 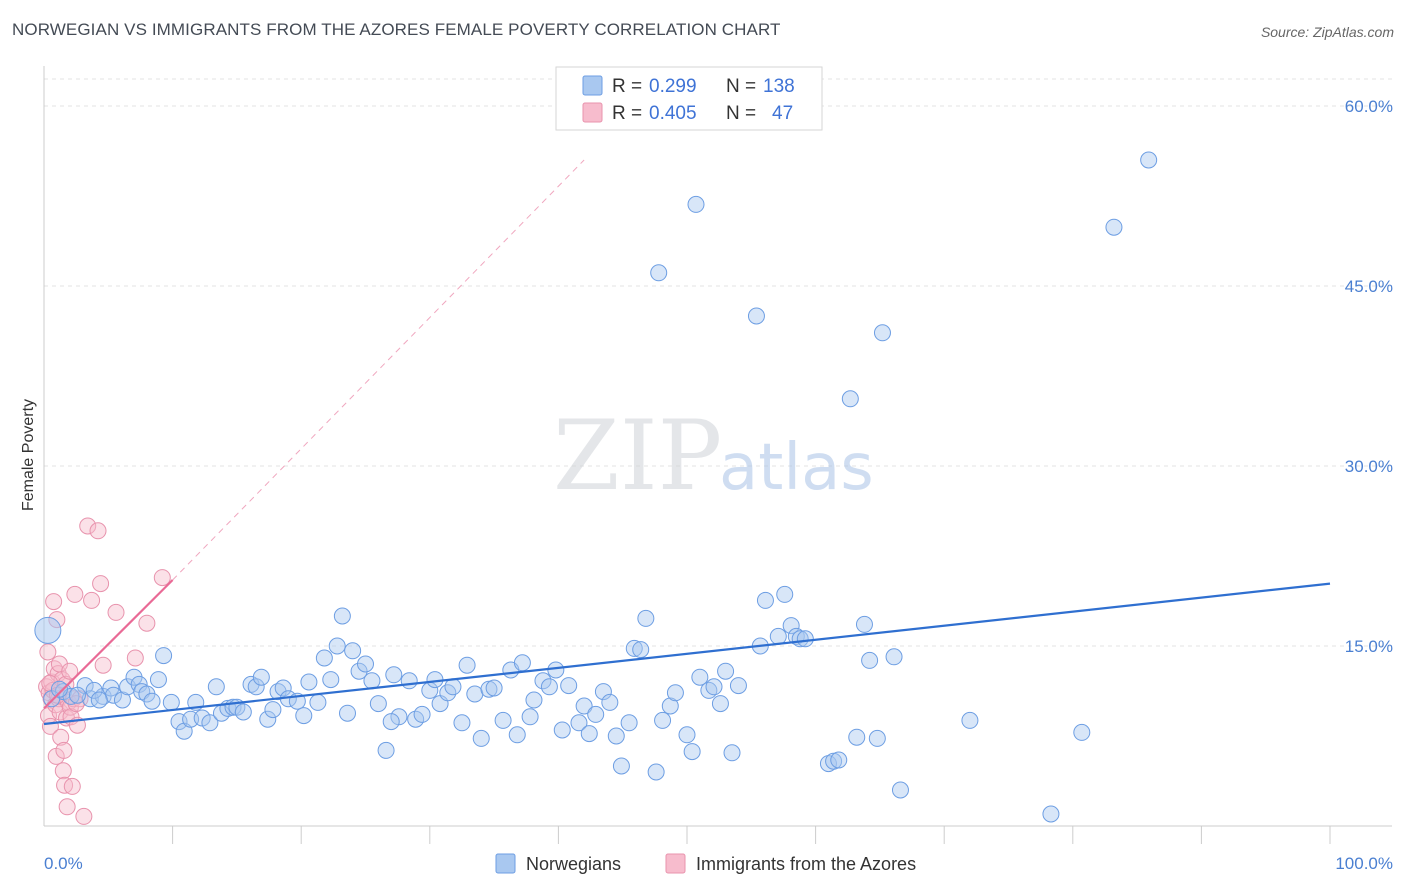 I want to click on legend-n-value-norwegians: 138, so click(x=779, y=86).